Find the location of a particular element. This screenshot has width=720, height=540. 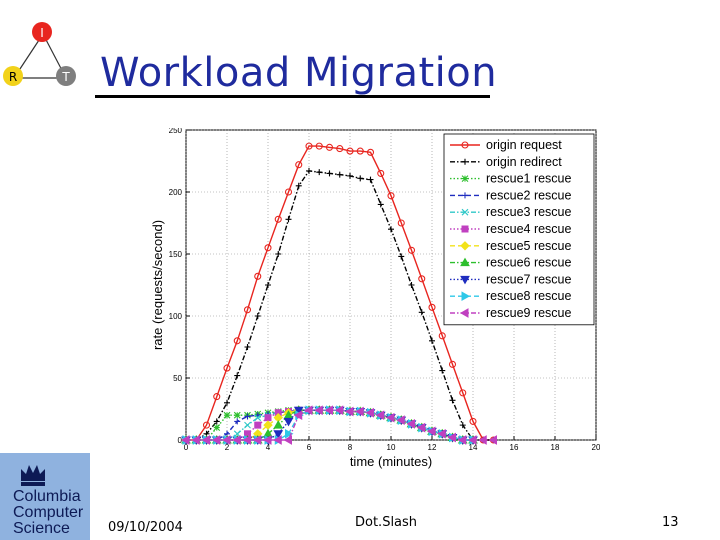

legend-label: origin redirect is located at coordinates (524, 162).